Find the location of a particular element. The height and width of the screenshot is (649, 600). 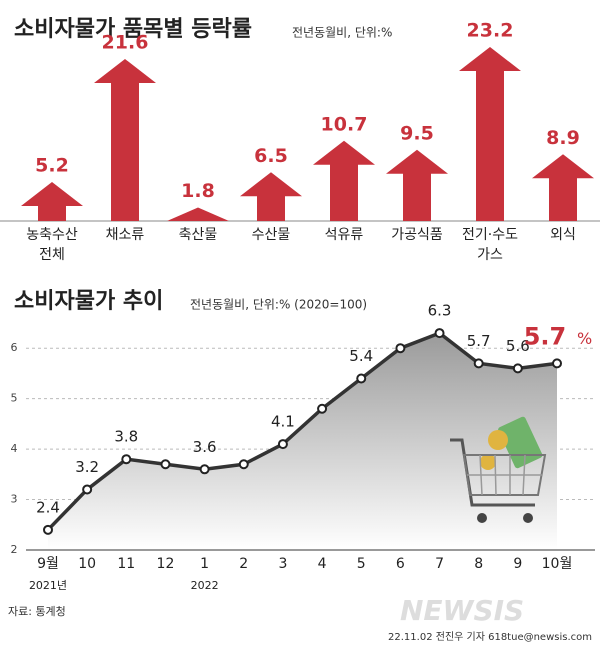

year-label: 2021년 is located at coordinates (48, 585).